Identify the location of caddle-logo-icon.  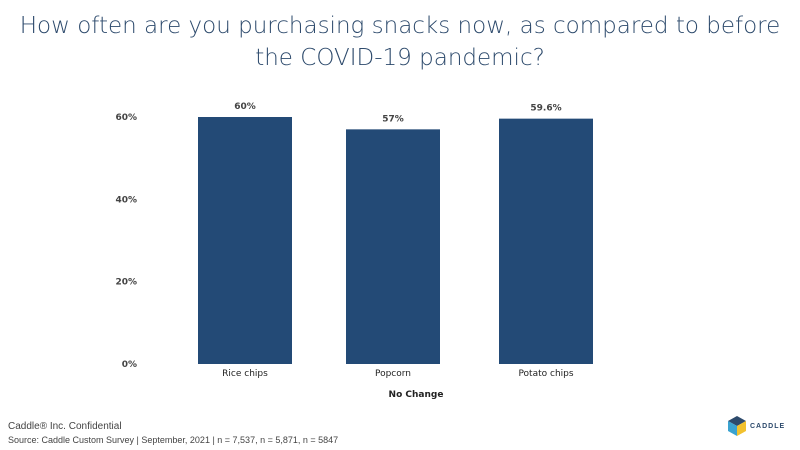
(737, 426).